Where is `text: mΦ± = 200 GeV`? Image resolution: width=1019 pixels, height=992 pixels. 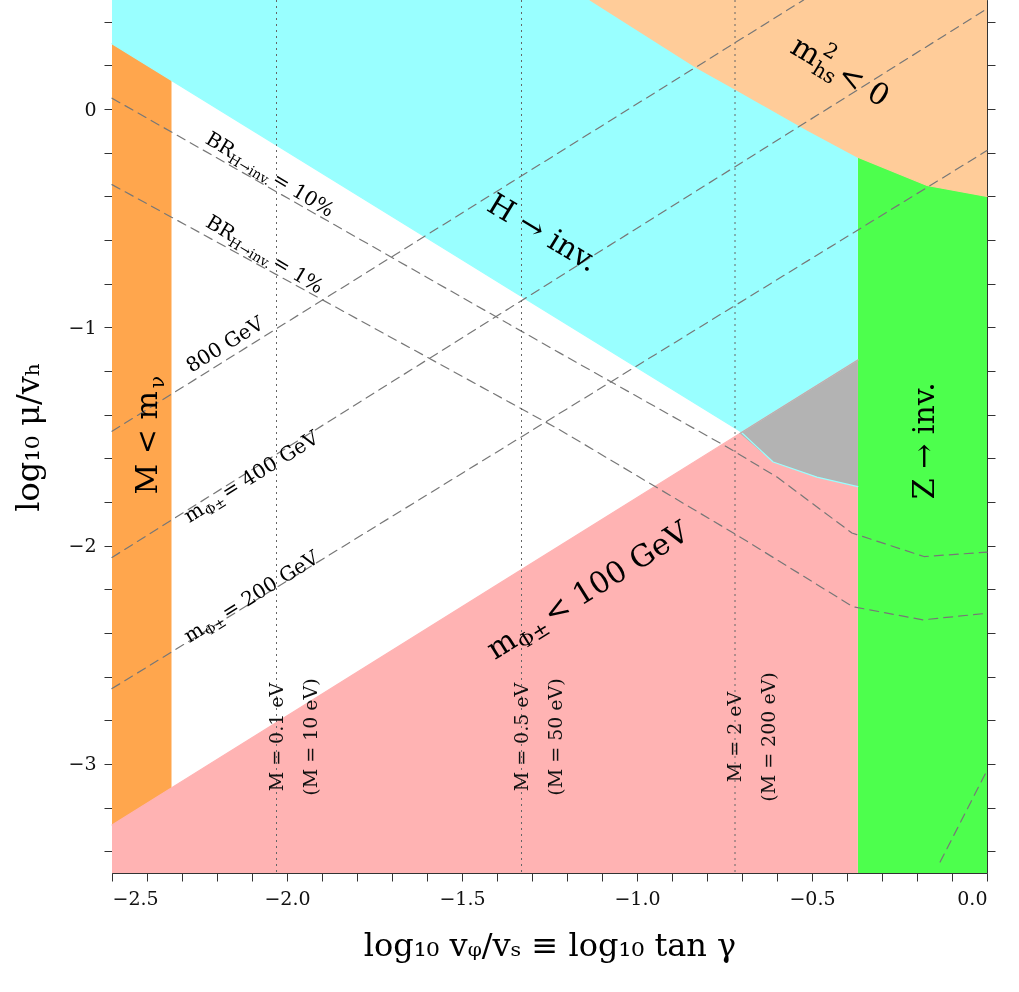 text: mΦ± = 200 GeV is located at coordinates (251, 596).